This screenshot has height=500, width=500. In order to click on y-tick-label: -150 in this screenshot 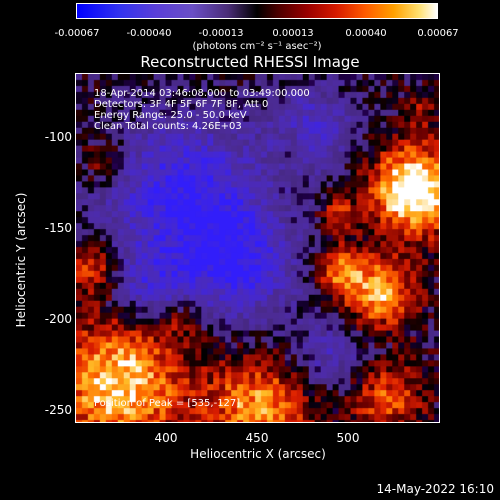, I will do `click(58, 228)`.